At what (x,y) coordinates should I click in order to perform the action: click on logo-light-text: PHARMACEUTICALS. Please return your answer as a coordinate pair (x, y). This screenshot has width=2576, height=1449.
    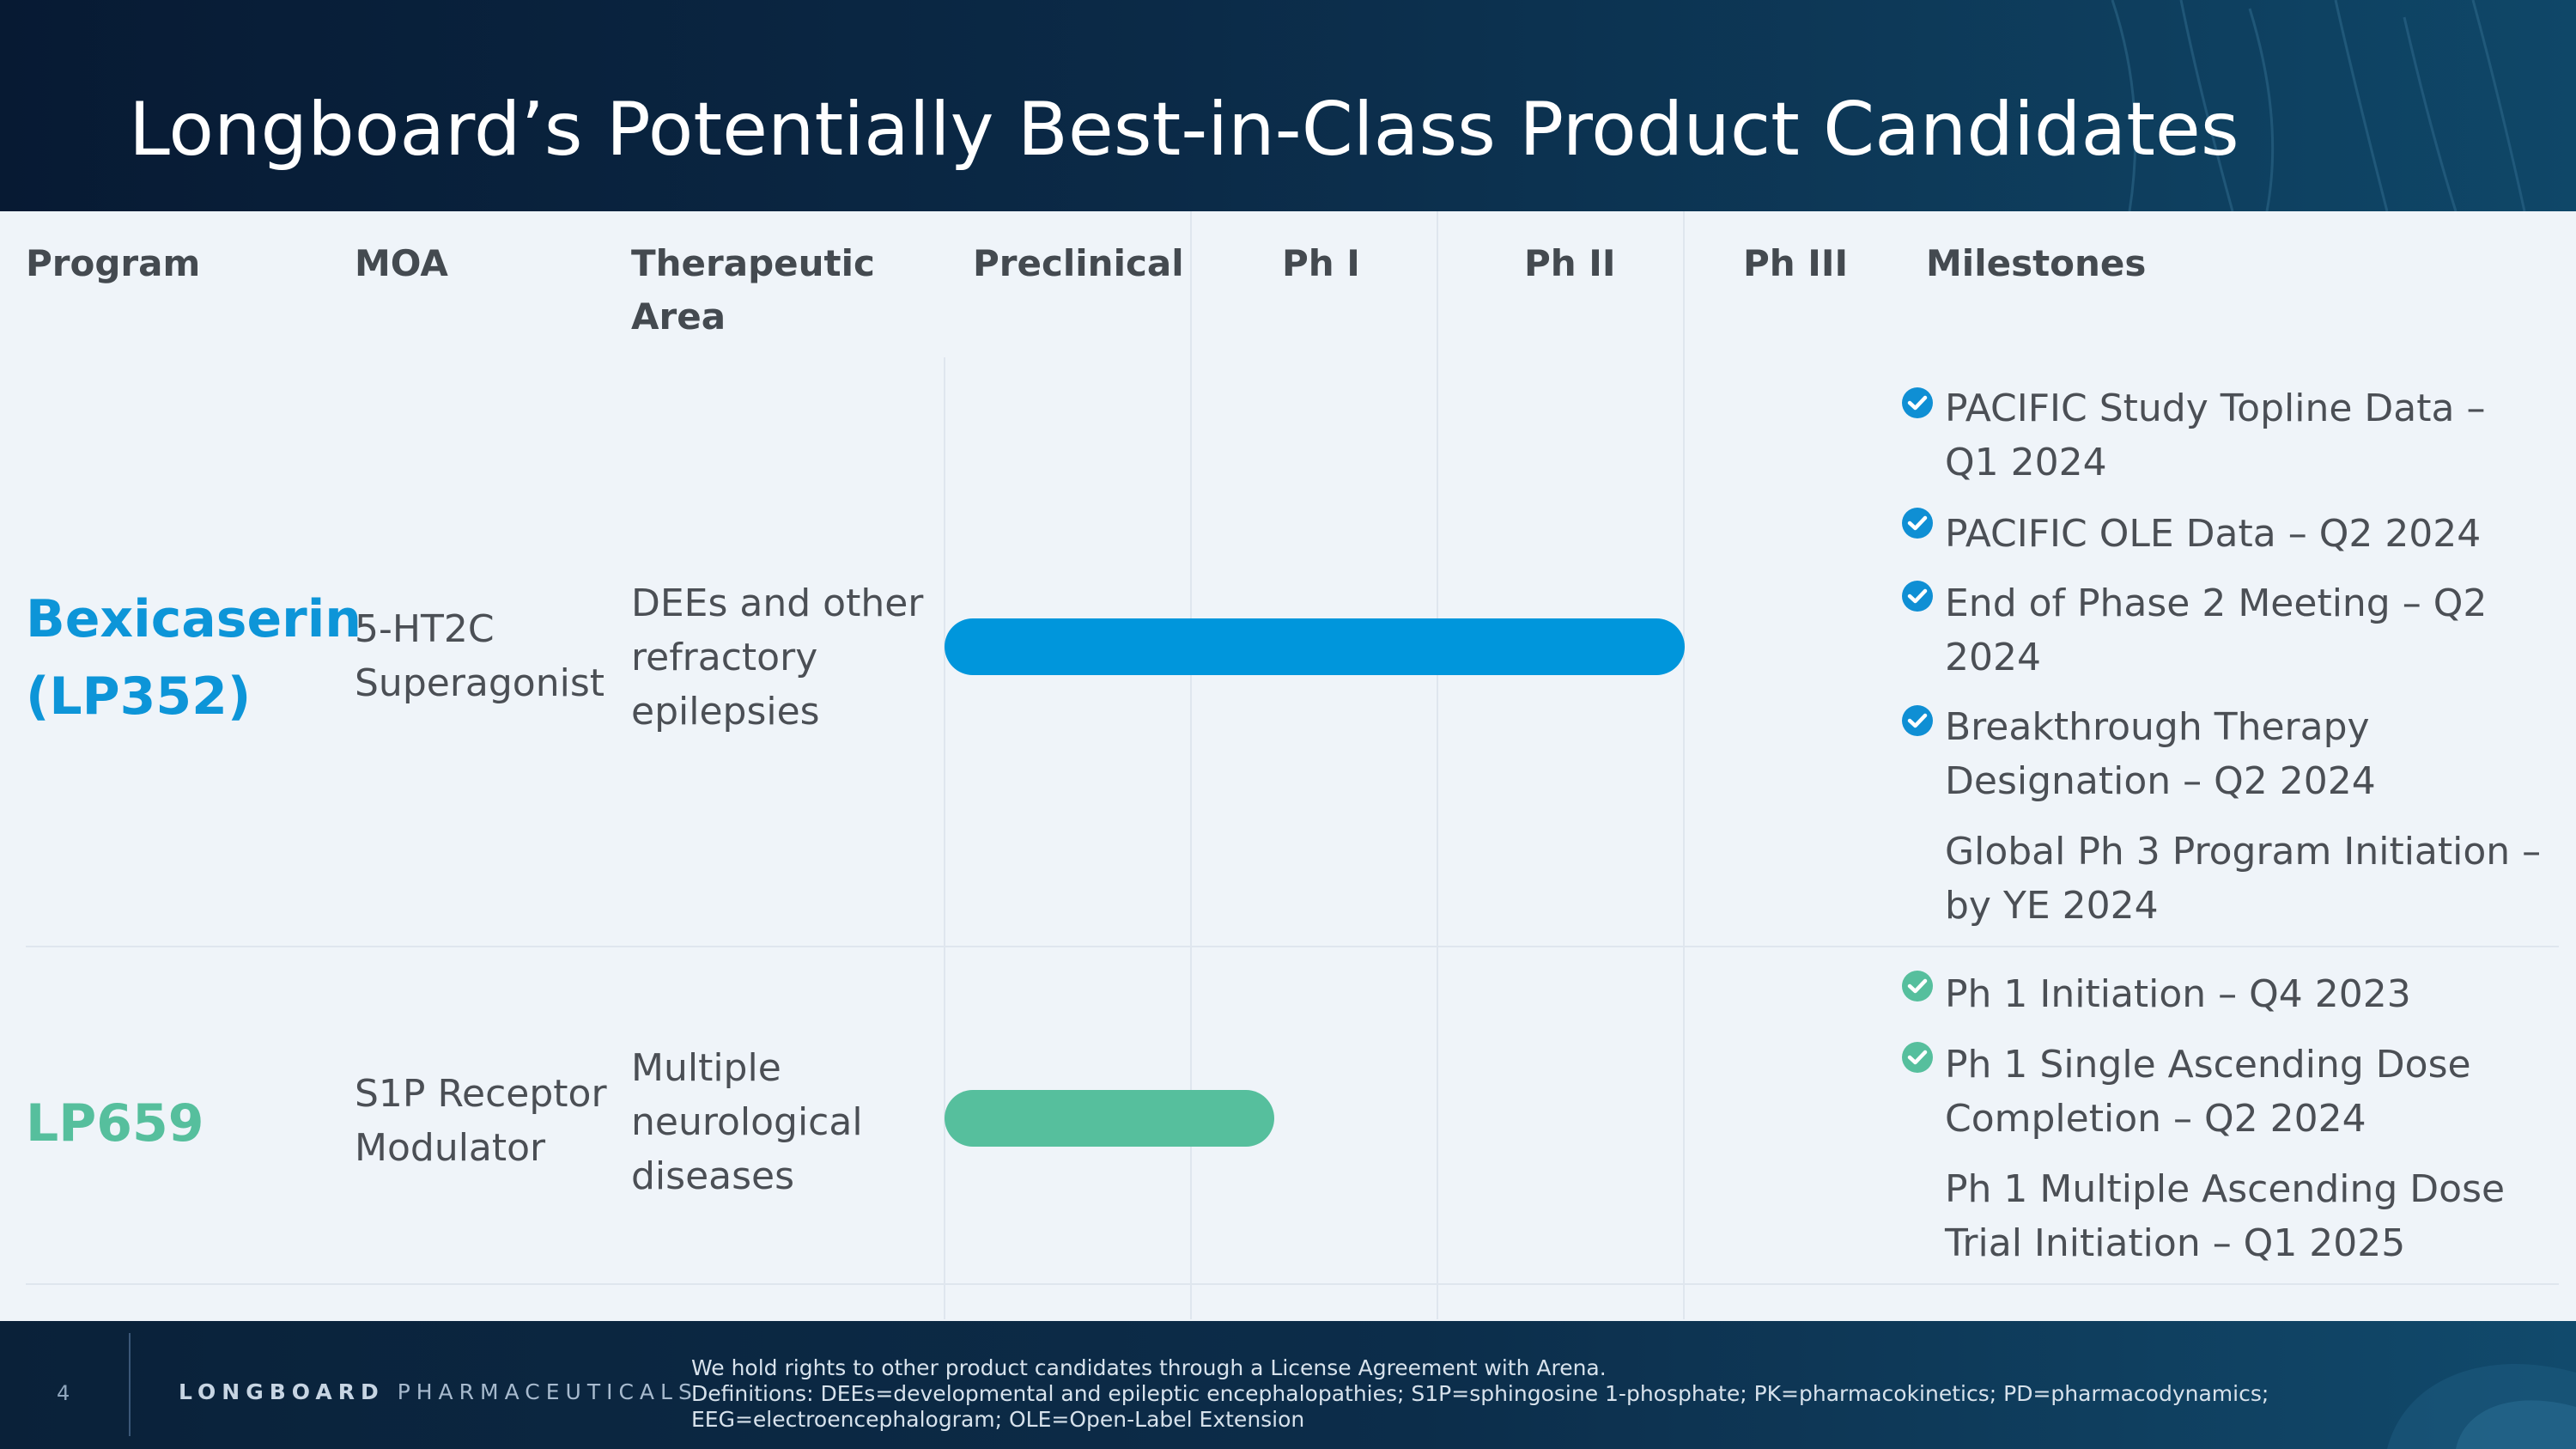
    Looking at the image, I should click on (547, 1391).